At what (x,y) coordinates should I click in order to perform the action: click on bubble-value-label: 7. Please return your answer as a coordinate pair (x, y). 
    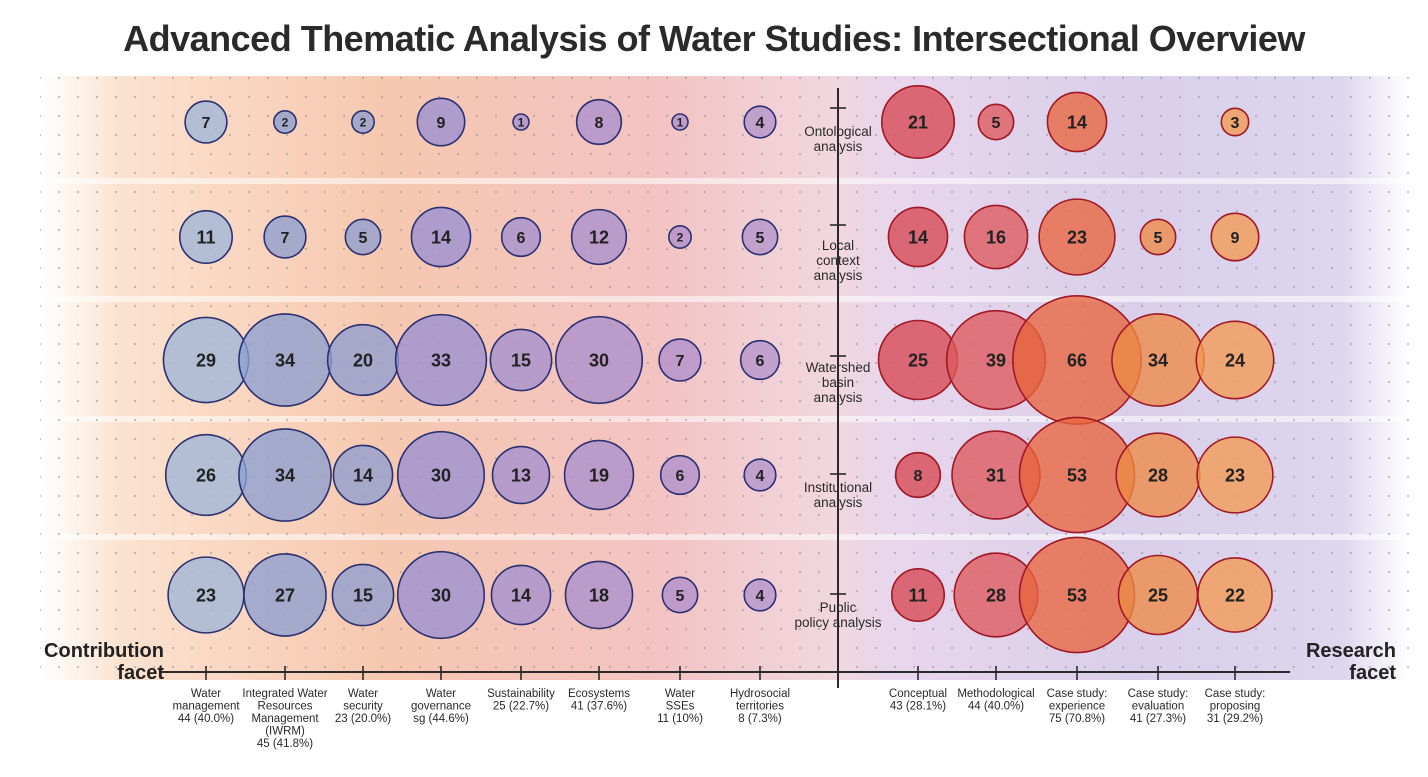
    Looking at the image, I should click on (206, 123).